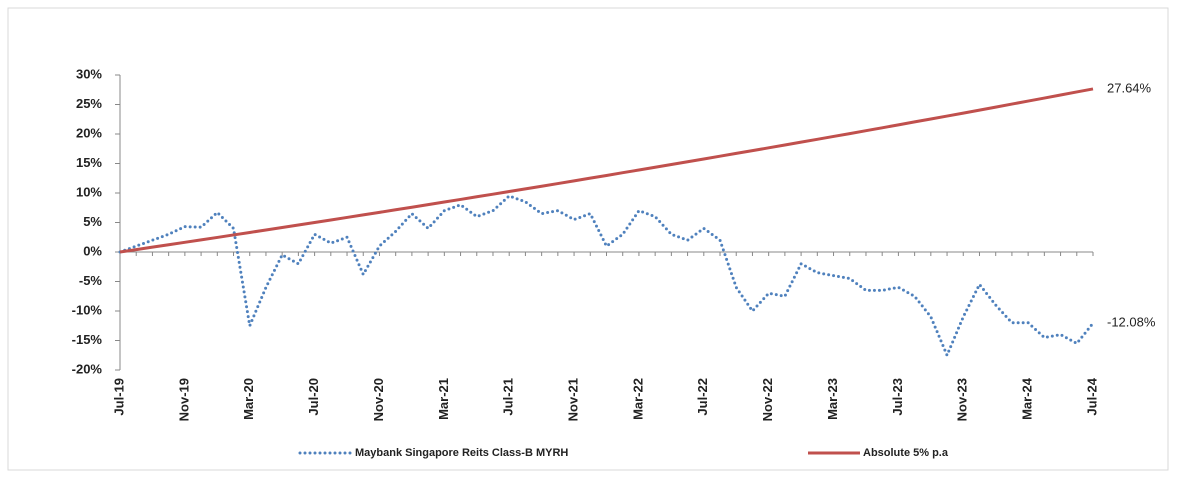 The height and width of the screenshot is (477, 1177). What do you see at coordinates (1027, 398) in the screenshot?
I see `x-tick-label: Mar-24` at bounding box center [1027, 398].